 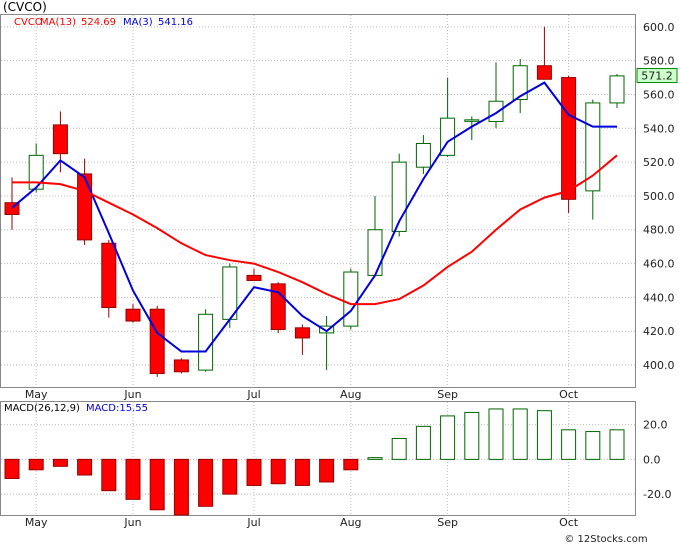 I want to click on last-price-box, so click(x=657, y=76).